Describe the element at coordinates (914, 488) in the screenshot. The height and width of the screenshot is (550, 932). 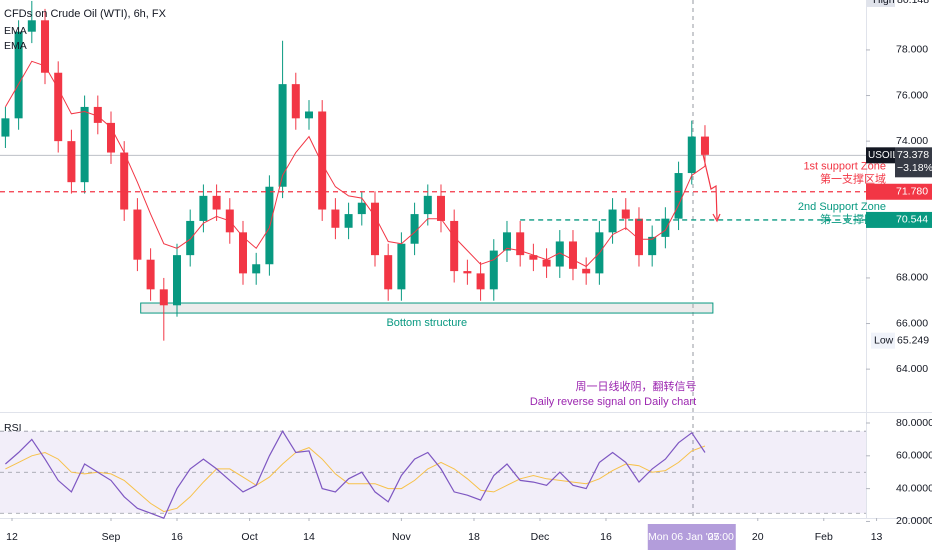
I see `rsi-tick-label: 40.0000` at that location.